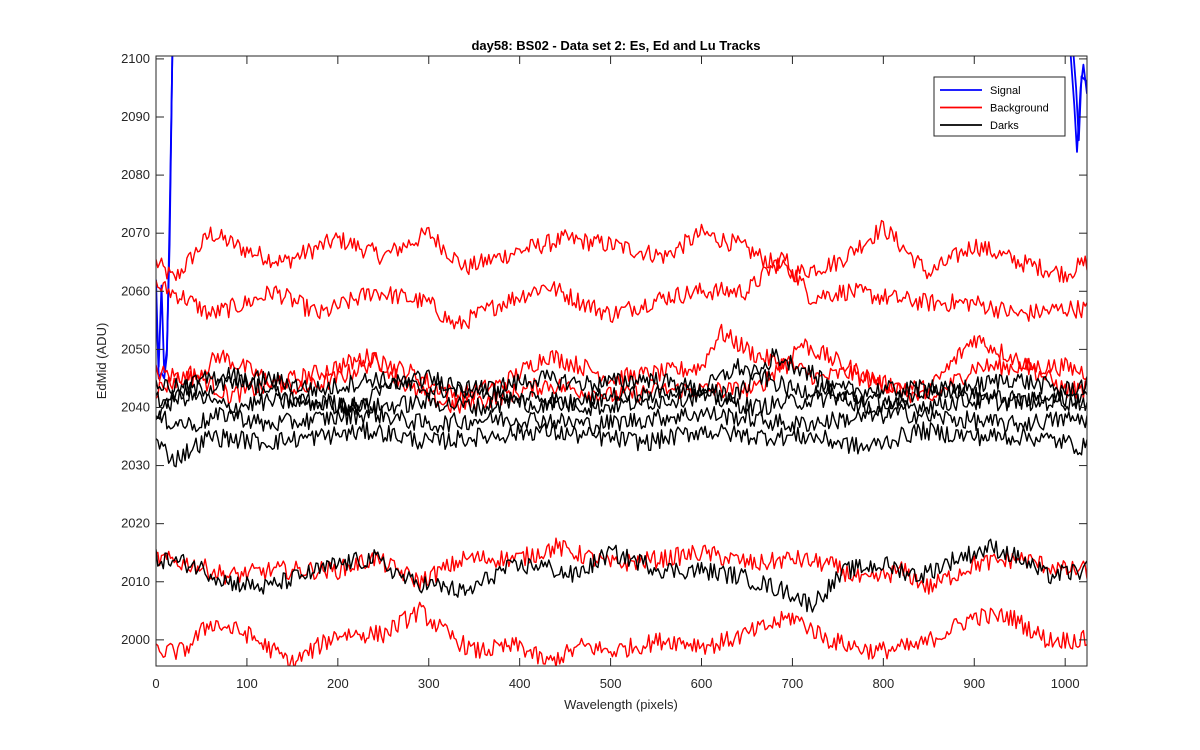  I want to click on y-tick-label: 2000, so click(135, 639).